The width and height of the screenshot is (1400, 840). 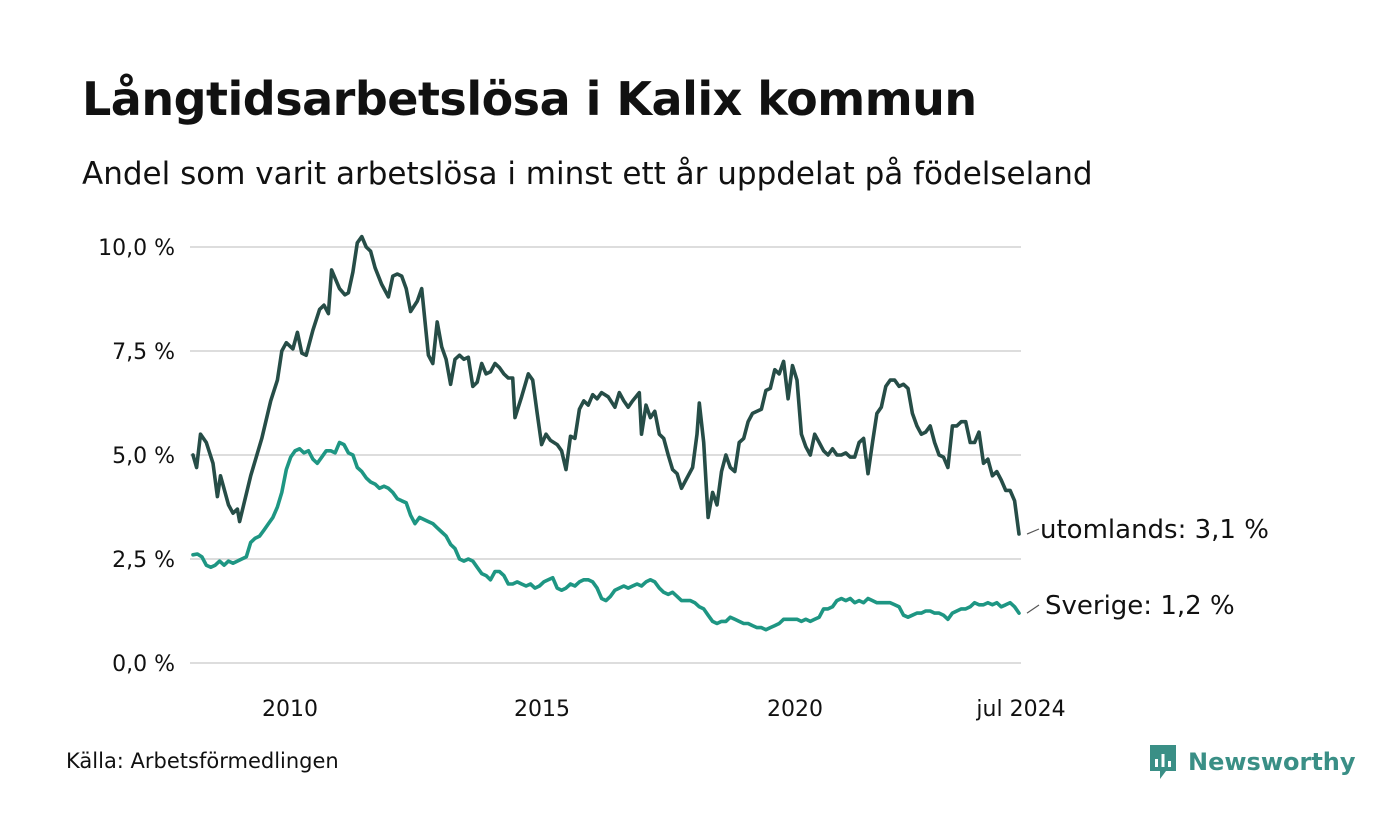 What do you see at coordinates (606, 536) in the screenshot?
I see `series-line-sverige` at bounding box center [606, 536].